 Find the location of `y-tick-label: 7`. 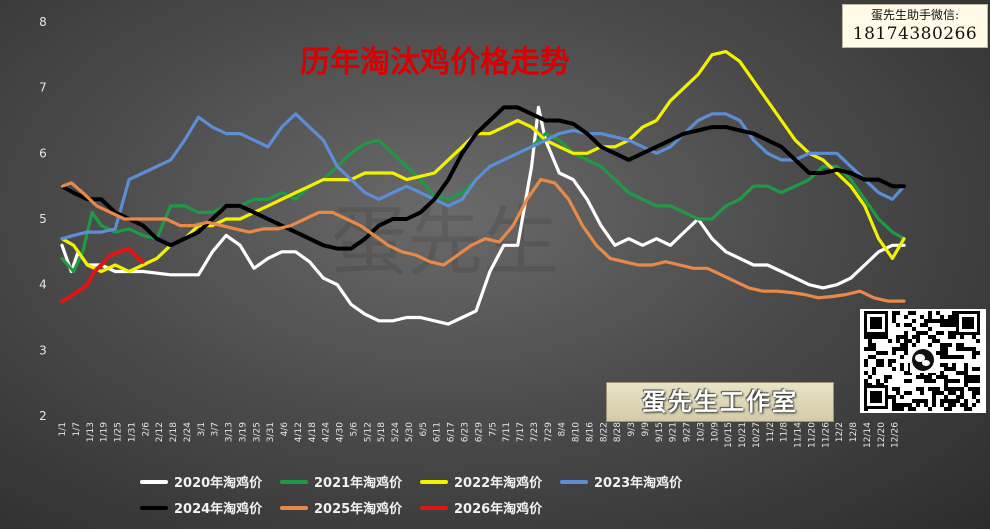

y-tick-label: 7 is located at coordinates (43, 88).